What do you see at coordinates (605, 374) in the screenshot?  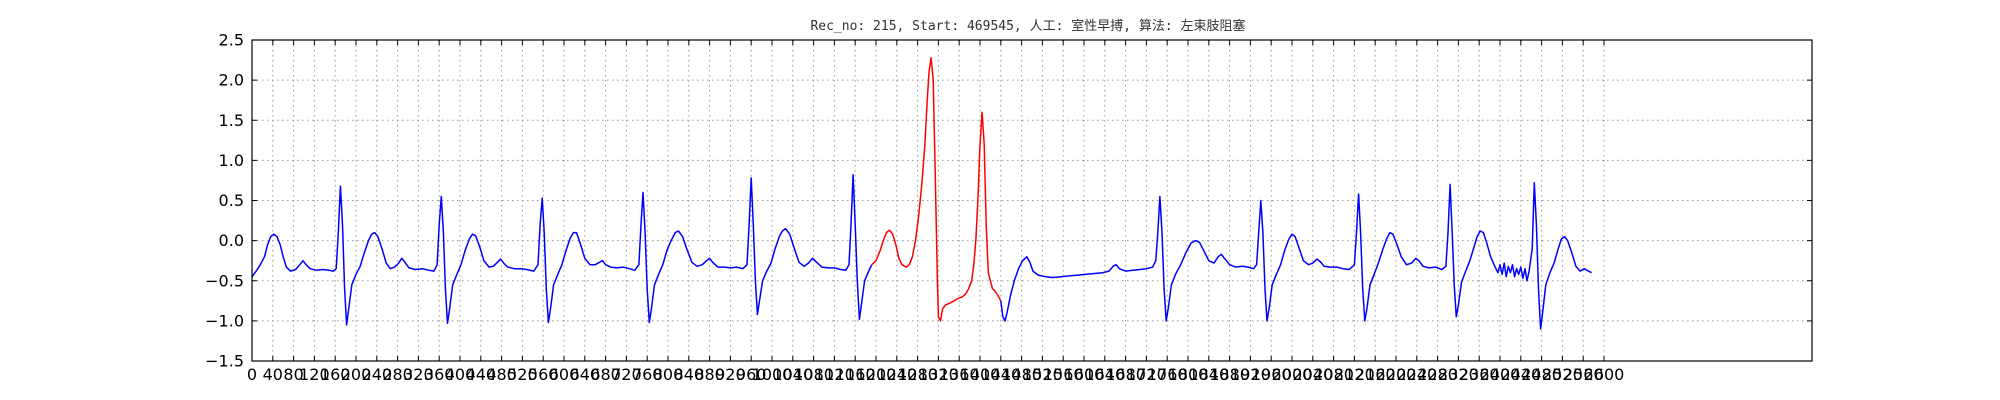 I see `x-tick-label: 680` at bounding box center [605, 374].